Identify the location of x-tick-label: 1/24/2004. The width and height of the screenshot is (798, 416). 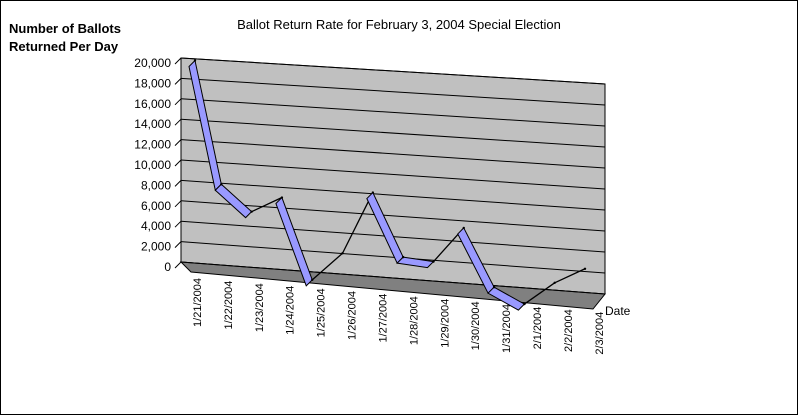
(291, 310).